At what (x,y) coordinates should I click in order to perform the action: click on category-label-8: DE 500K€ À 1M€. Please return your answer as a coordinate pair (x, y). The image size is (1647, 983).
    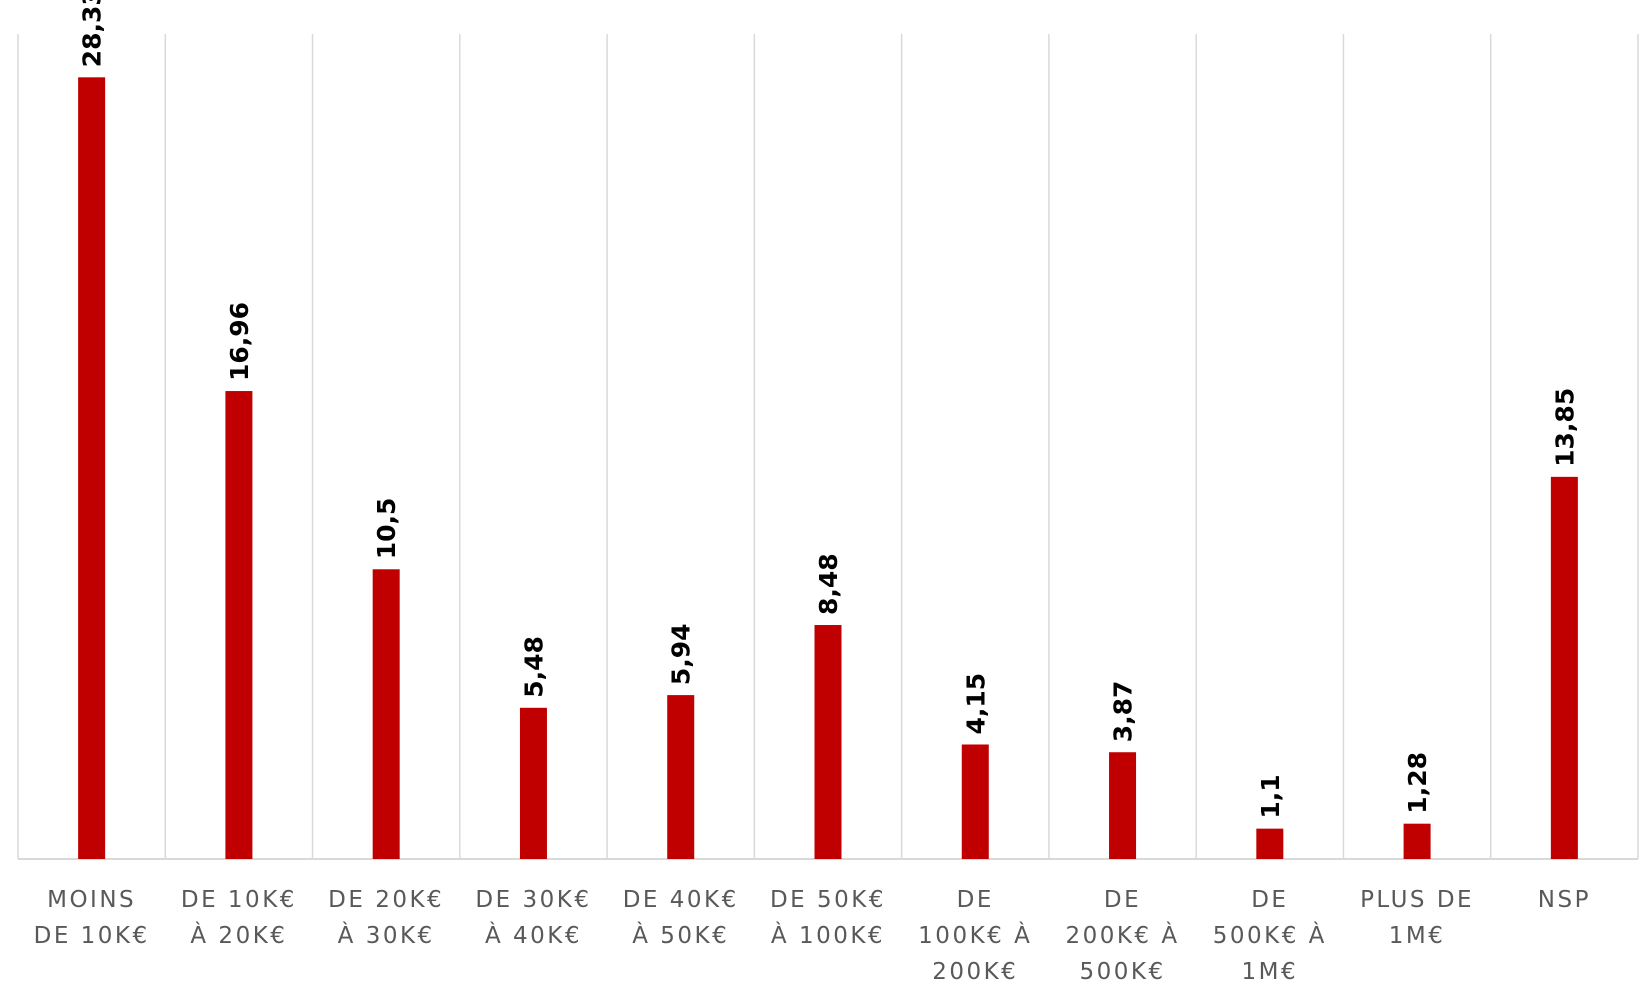
    Looking at the image, I should click on (1270, 935).